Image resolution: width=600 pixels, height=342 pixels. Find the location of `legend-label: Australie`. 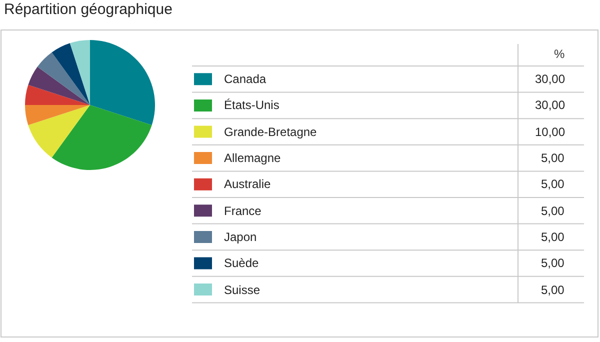

legend-label: Australie is located at coordinates (248, 184).